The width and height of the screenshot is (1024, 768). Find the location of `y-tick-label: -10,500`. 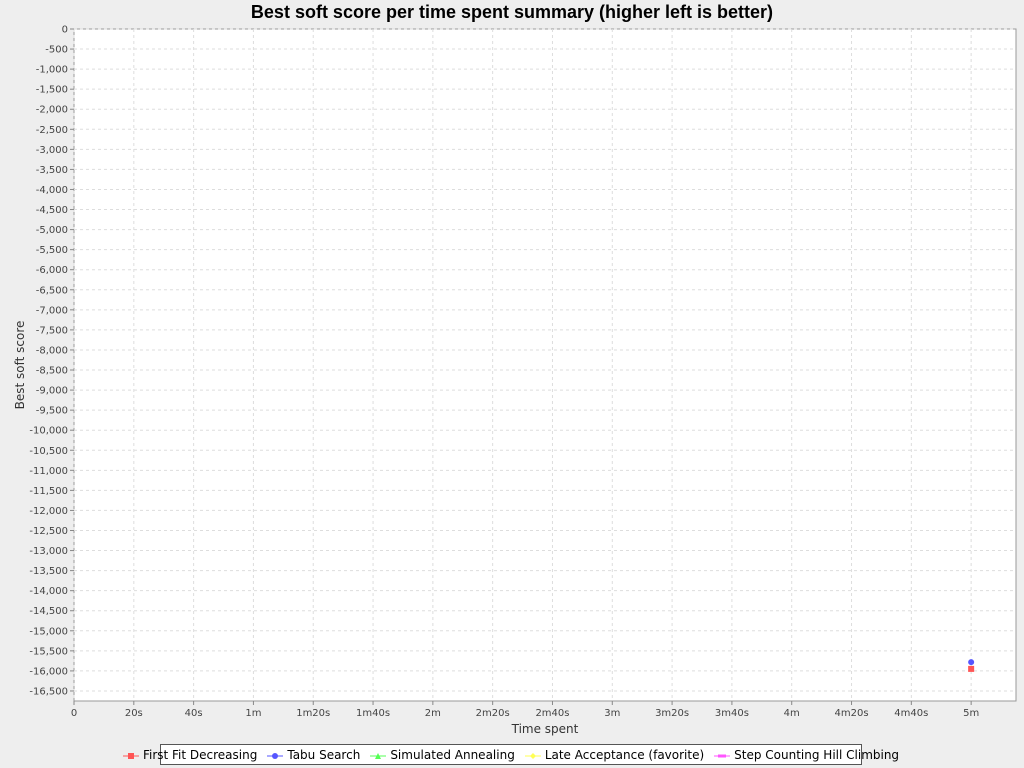

y-tick-label: -10,500 is located at coordinates (48, 451).